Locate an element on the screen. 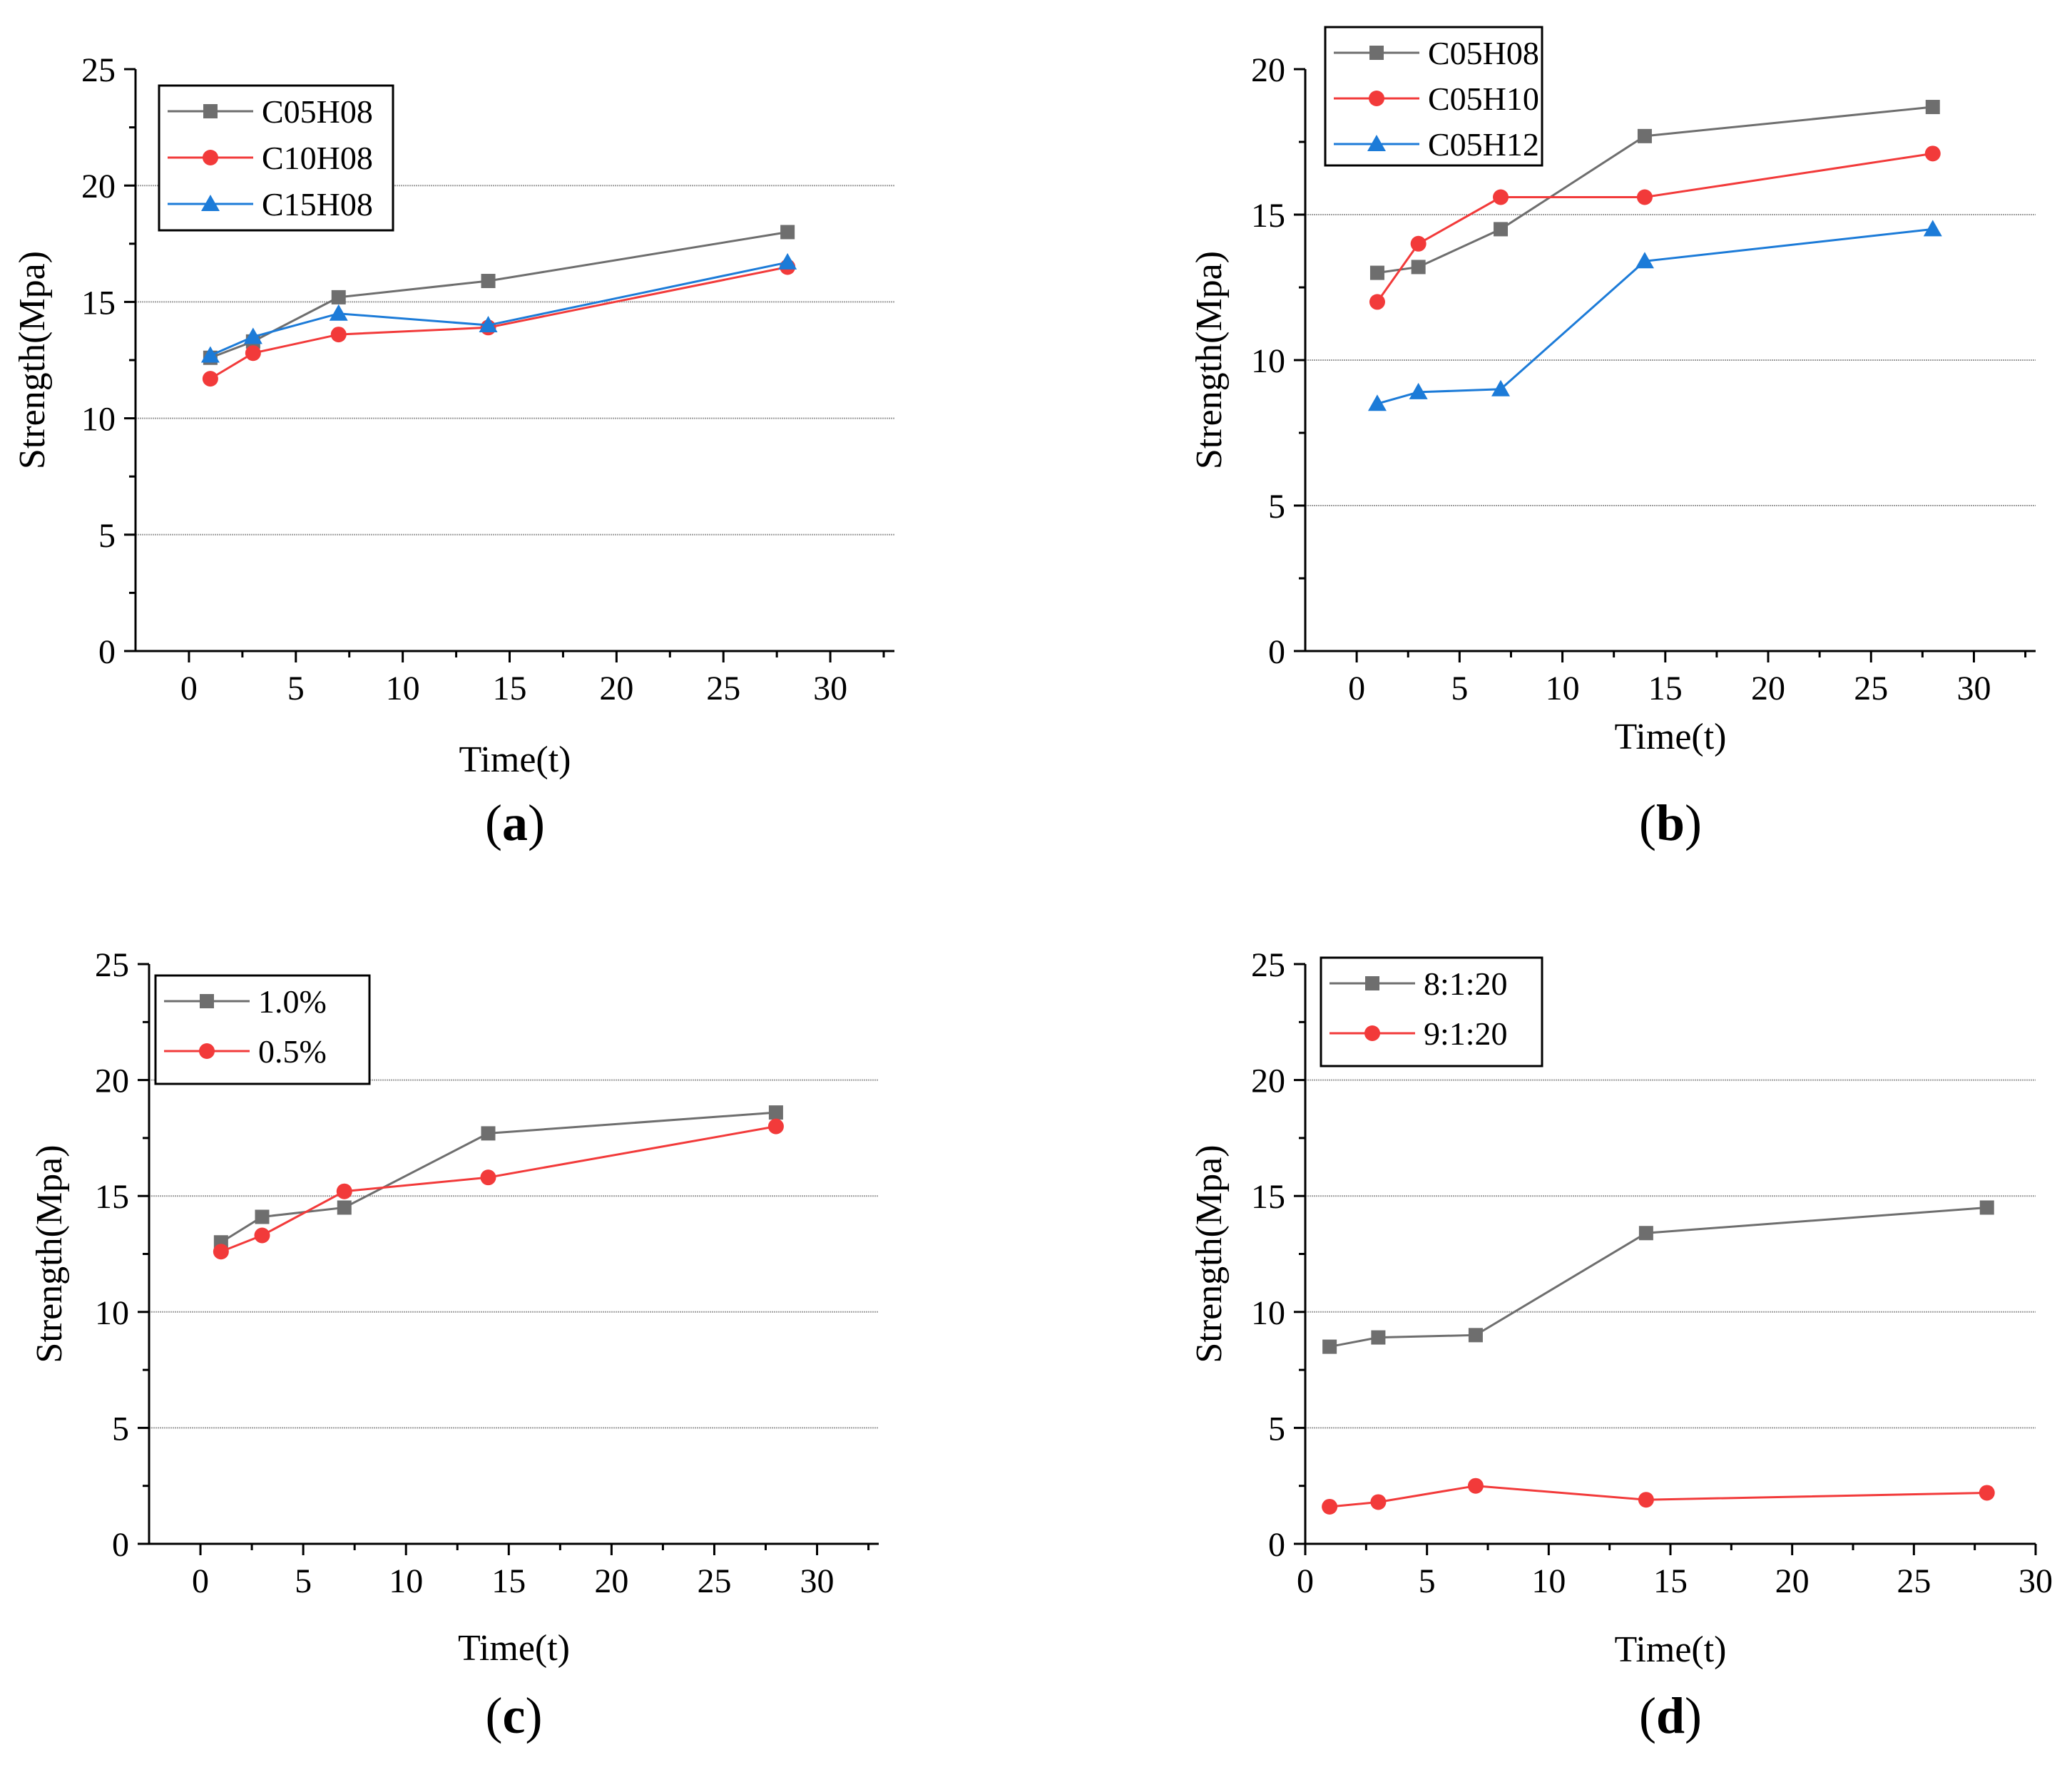 This screenshot has width=2072, height=1777. panel-label: (c) is located at coordinates (514, 1716).